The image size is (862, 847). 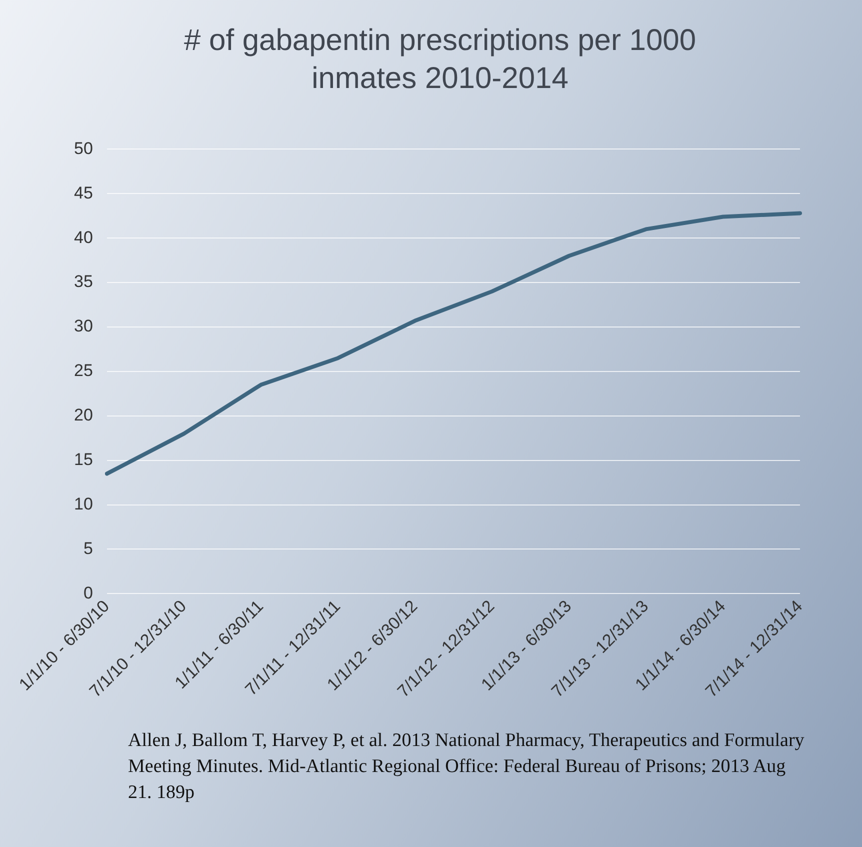 I want to click on y-tick-label: 15, so click(x=83, y=460).